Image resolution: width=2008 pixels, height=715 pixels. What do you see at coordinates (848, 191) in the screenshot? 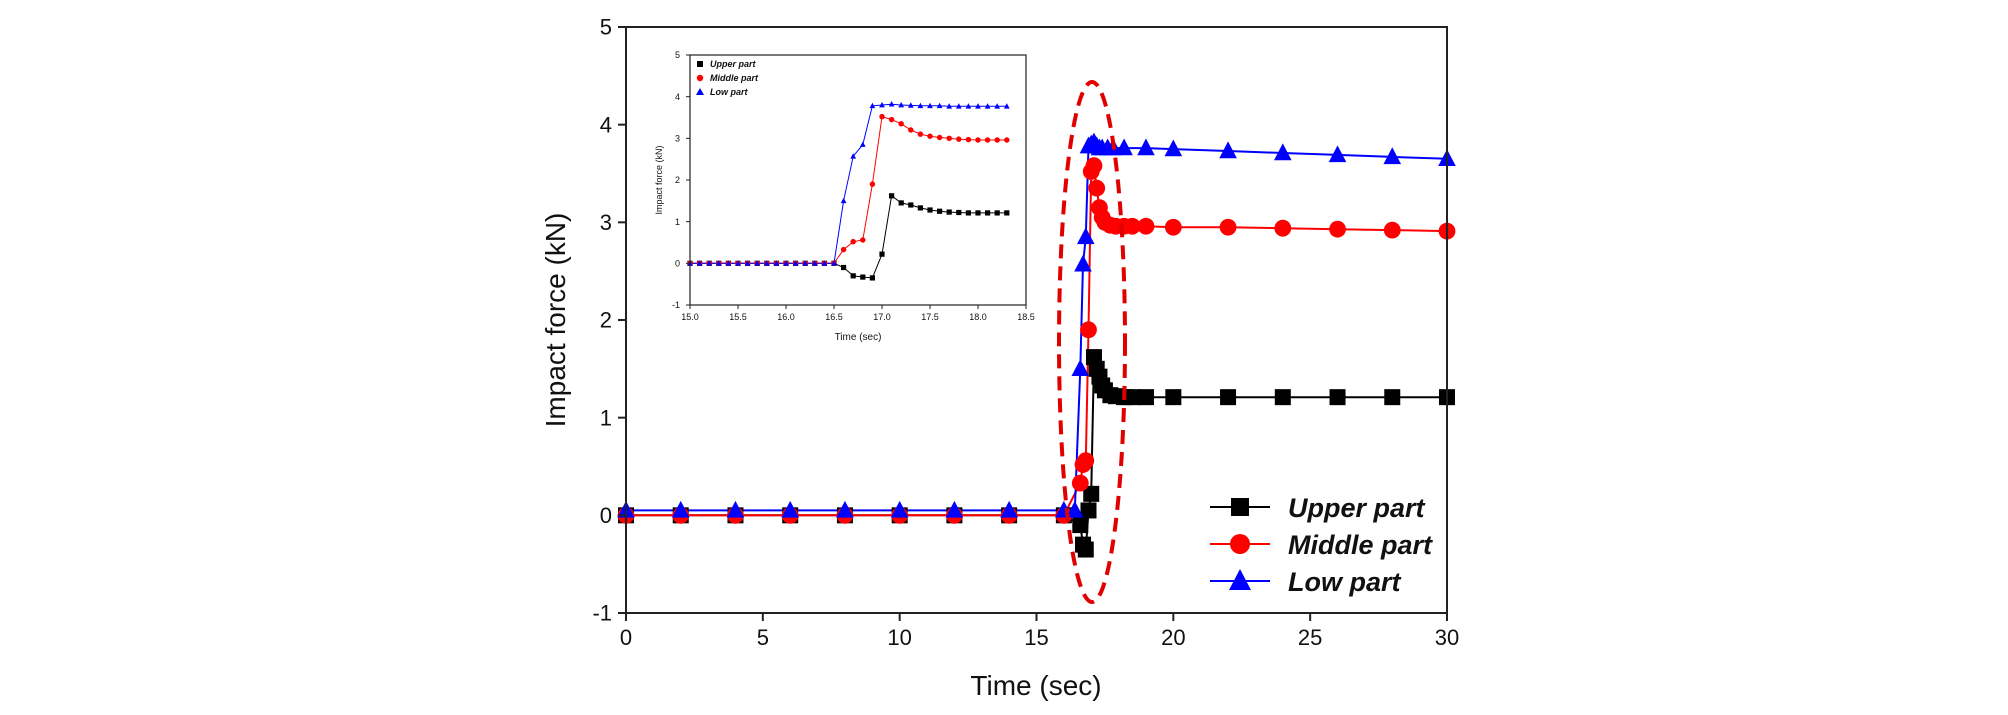
I see `inset-plot-layer` at bounding box center [848, 191].